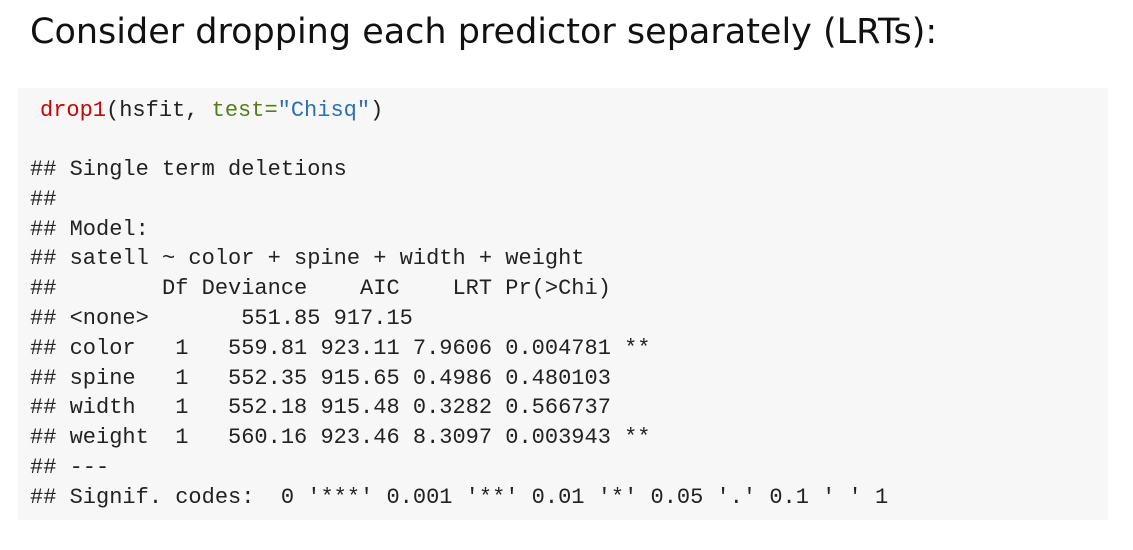 The image size is (1133, 550). Describe the element at coordinates (43, 199) in the screenshot. I see `output-line: ##` at that location.